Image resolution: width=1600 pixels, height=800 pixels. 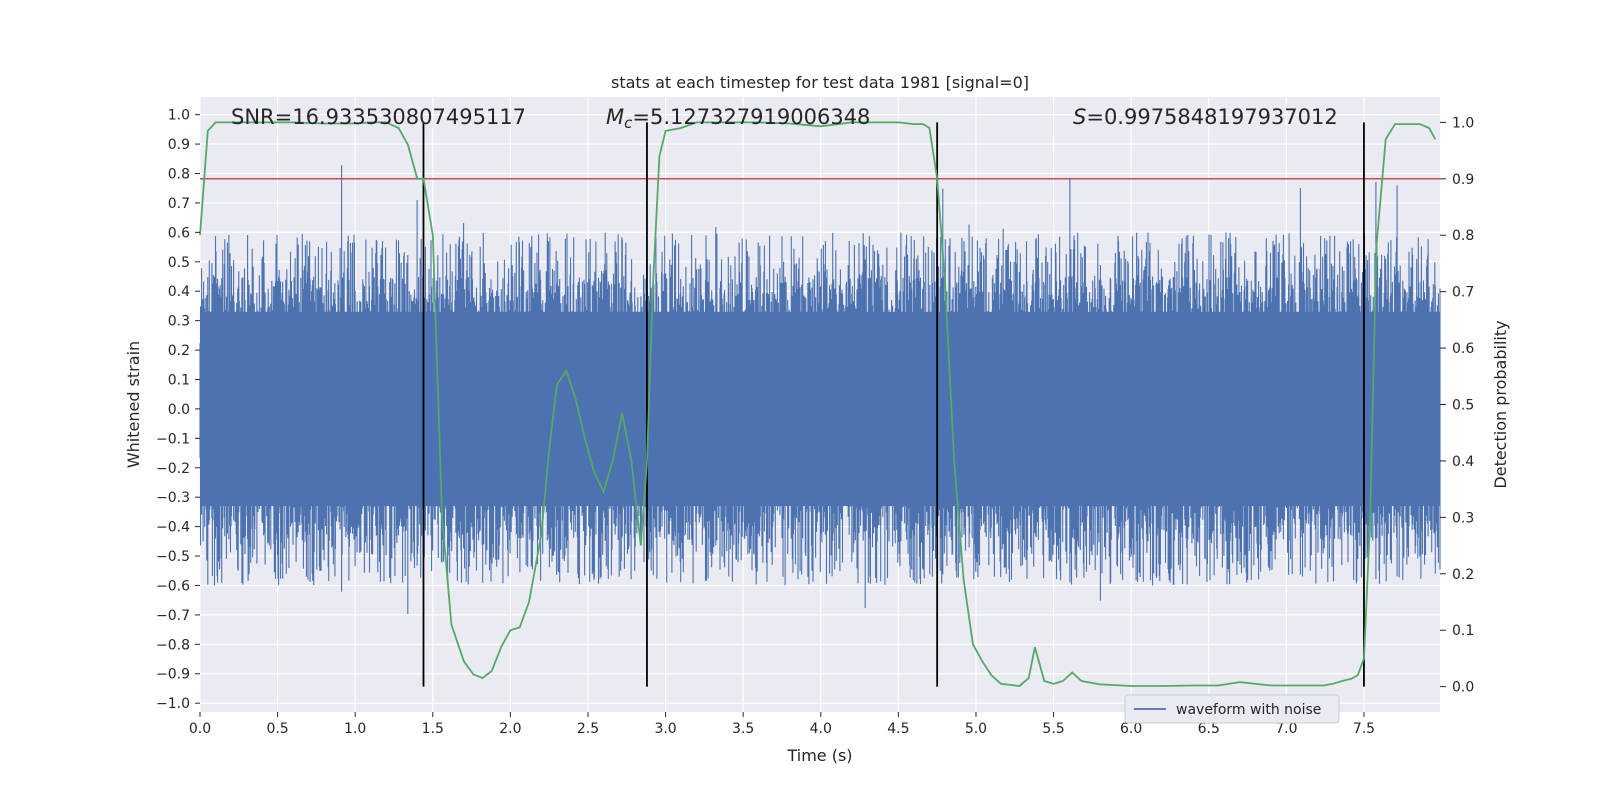 I want to click on legend: waveform with noise, so click(x=1232, y=709).